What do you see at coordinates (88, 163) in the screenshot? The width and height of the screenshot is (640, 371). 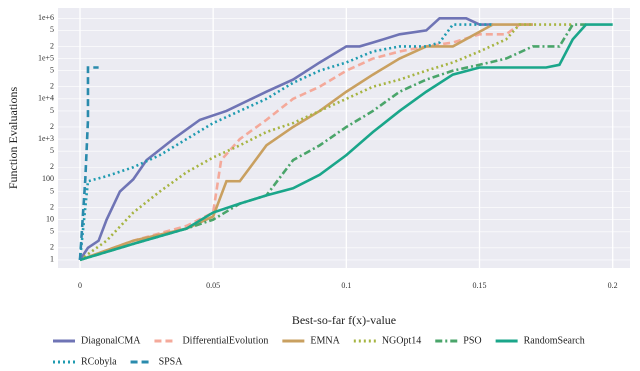 I see `series-line` at bounding box center [88, 163].